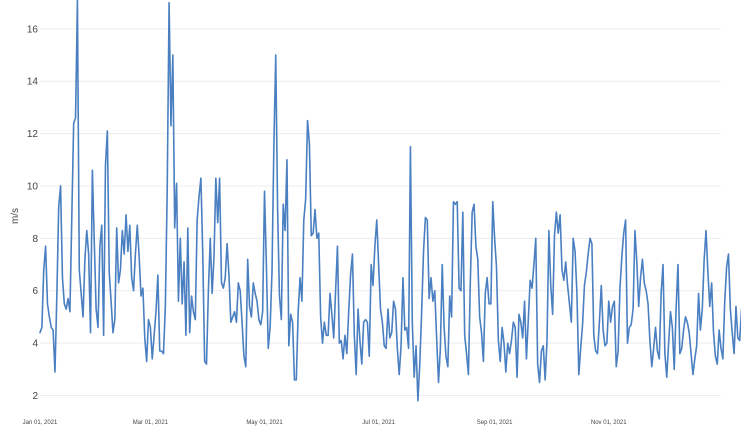  What do you see at coordinates (33, 186) in the screenshot?
I see `y-tick-label: 10` at bounding box center [33, 186].